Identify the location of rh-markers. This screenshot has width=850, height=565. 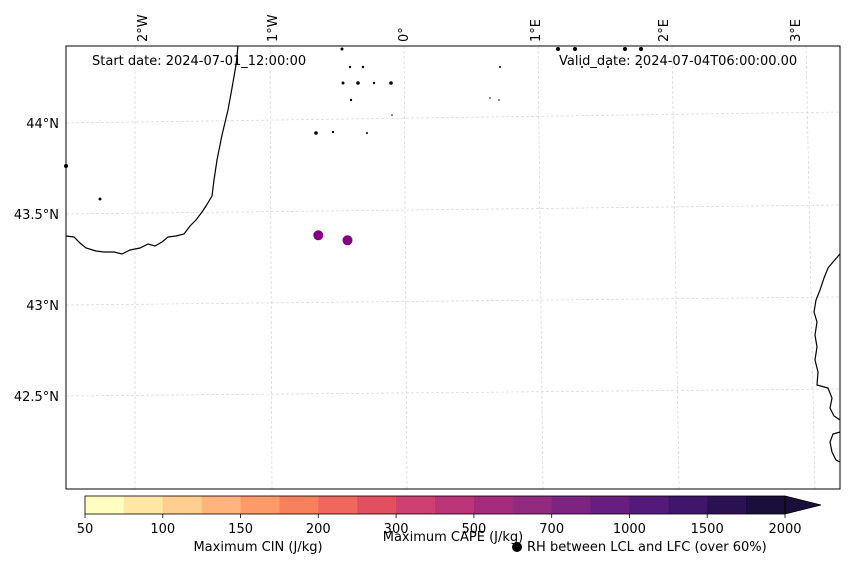
(333, 238).